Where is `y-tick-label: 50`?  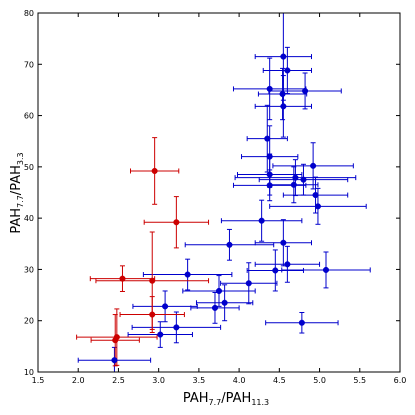
y-tick-label: 50 is located at coordinates (29, 167).